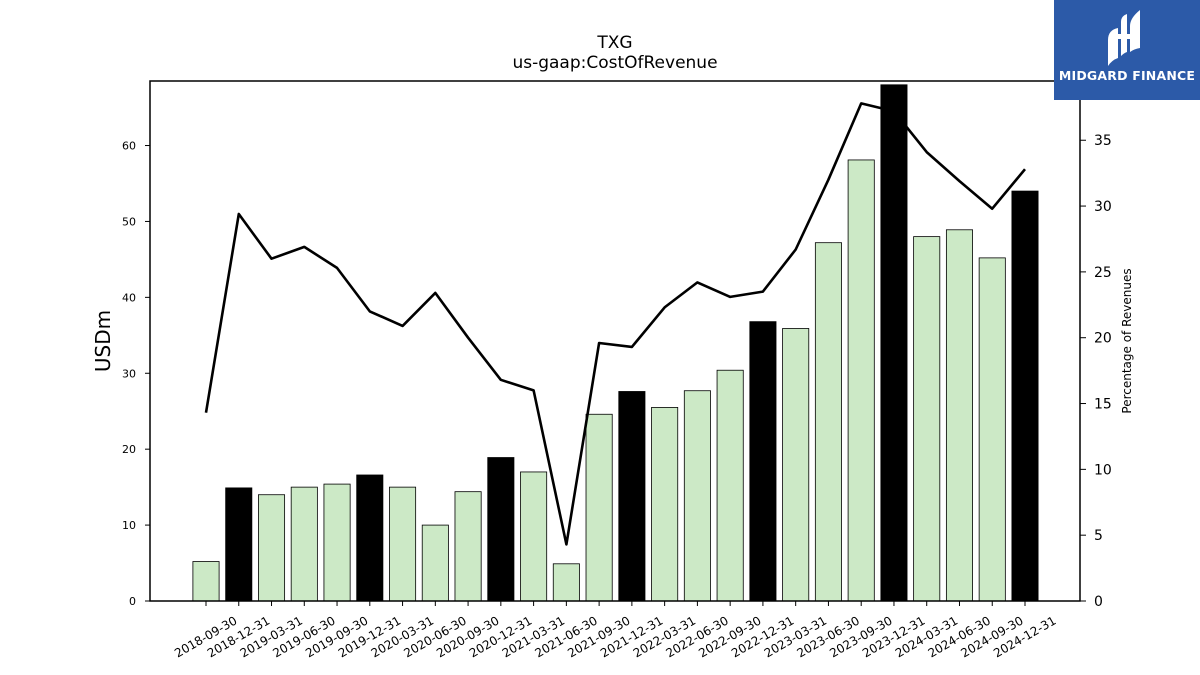 This screenshot has height=675, width=1200. Describe the element at coordinates (1103, 141) in the screenshot. I see `y2-tick-label: 35` at that location.